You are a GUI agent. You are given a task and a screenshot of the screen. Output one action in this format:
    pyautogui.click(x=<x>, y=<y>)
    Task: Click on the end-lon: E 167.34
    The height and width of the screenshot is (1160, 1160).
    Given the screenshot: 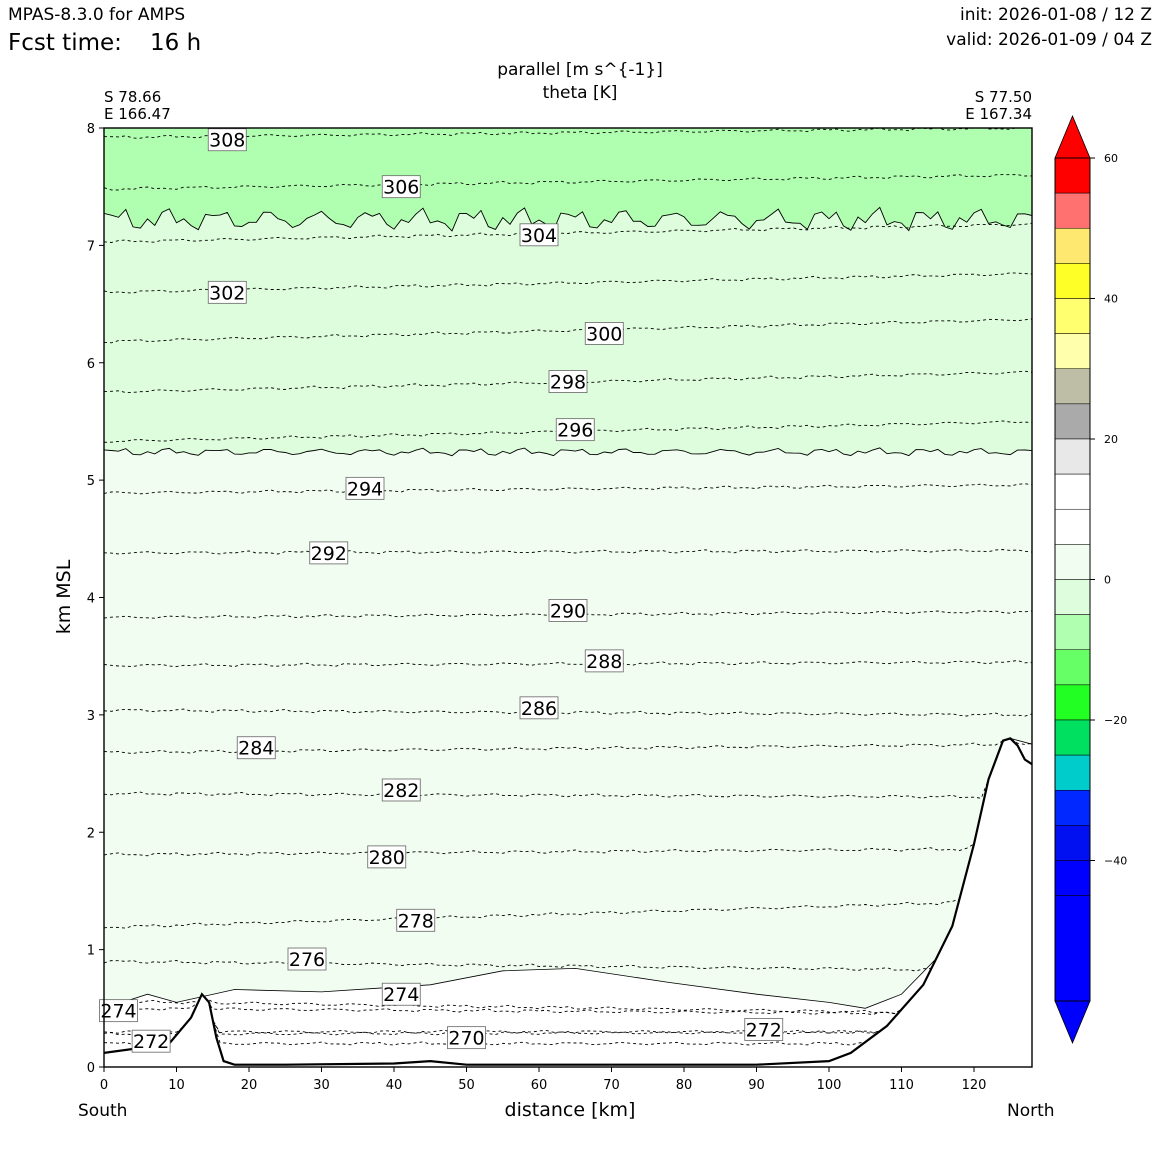 What is the action you would take?
    pyautogui.click(x=998, y=114)
    